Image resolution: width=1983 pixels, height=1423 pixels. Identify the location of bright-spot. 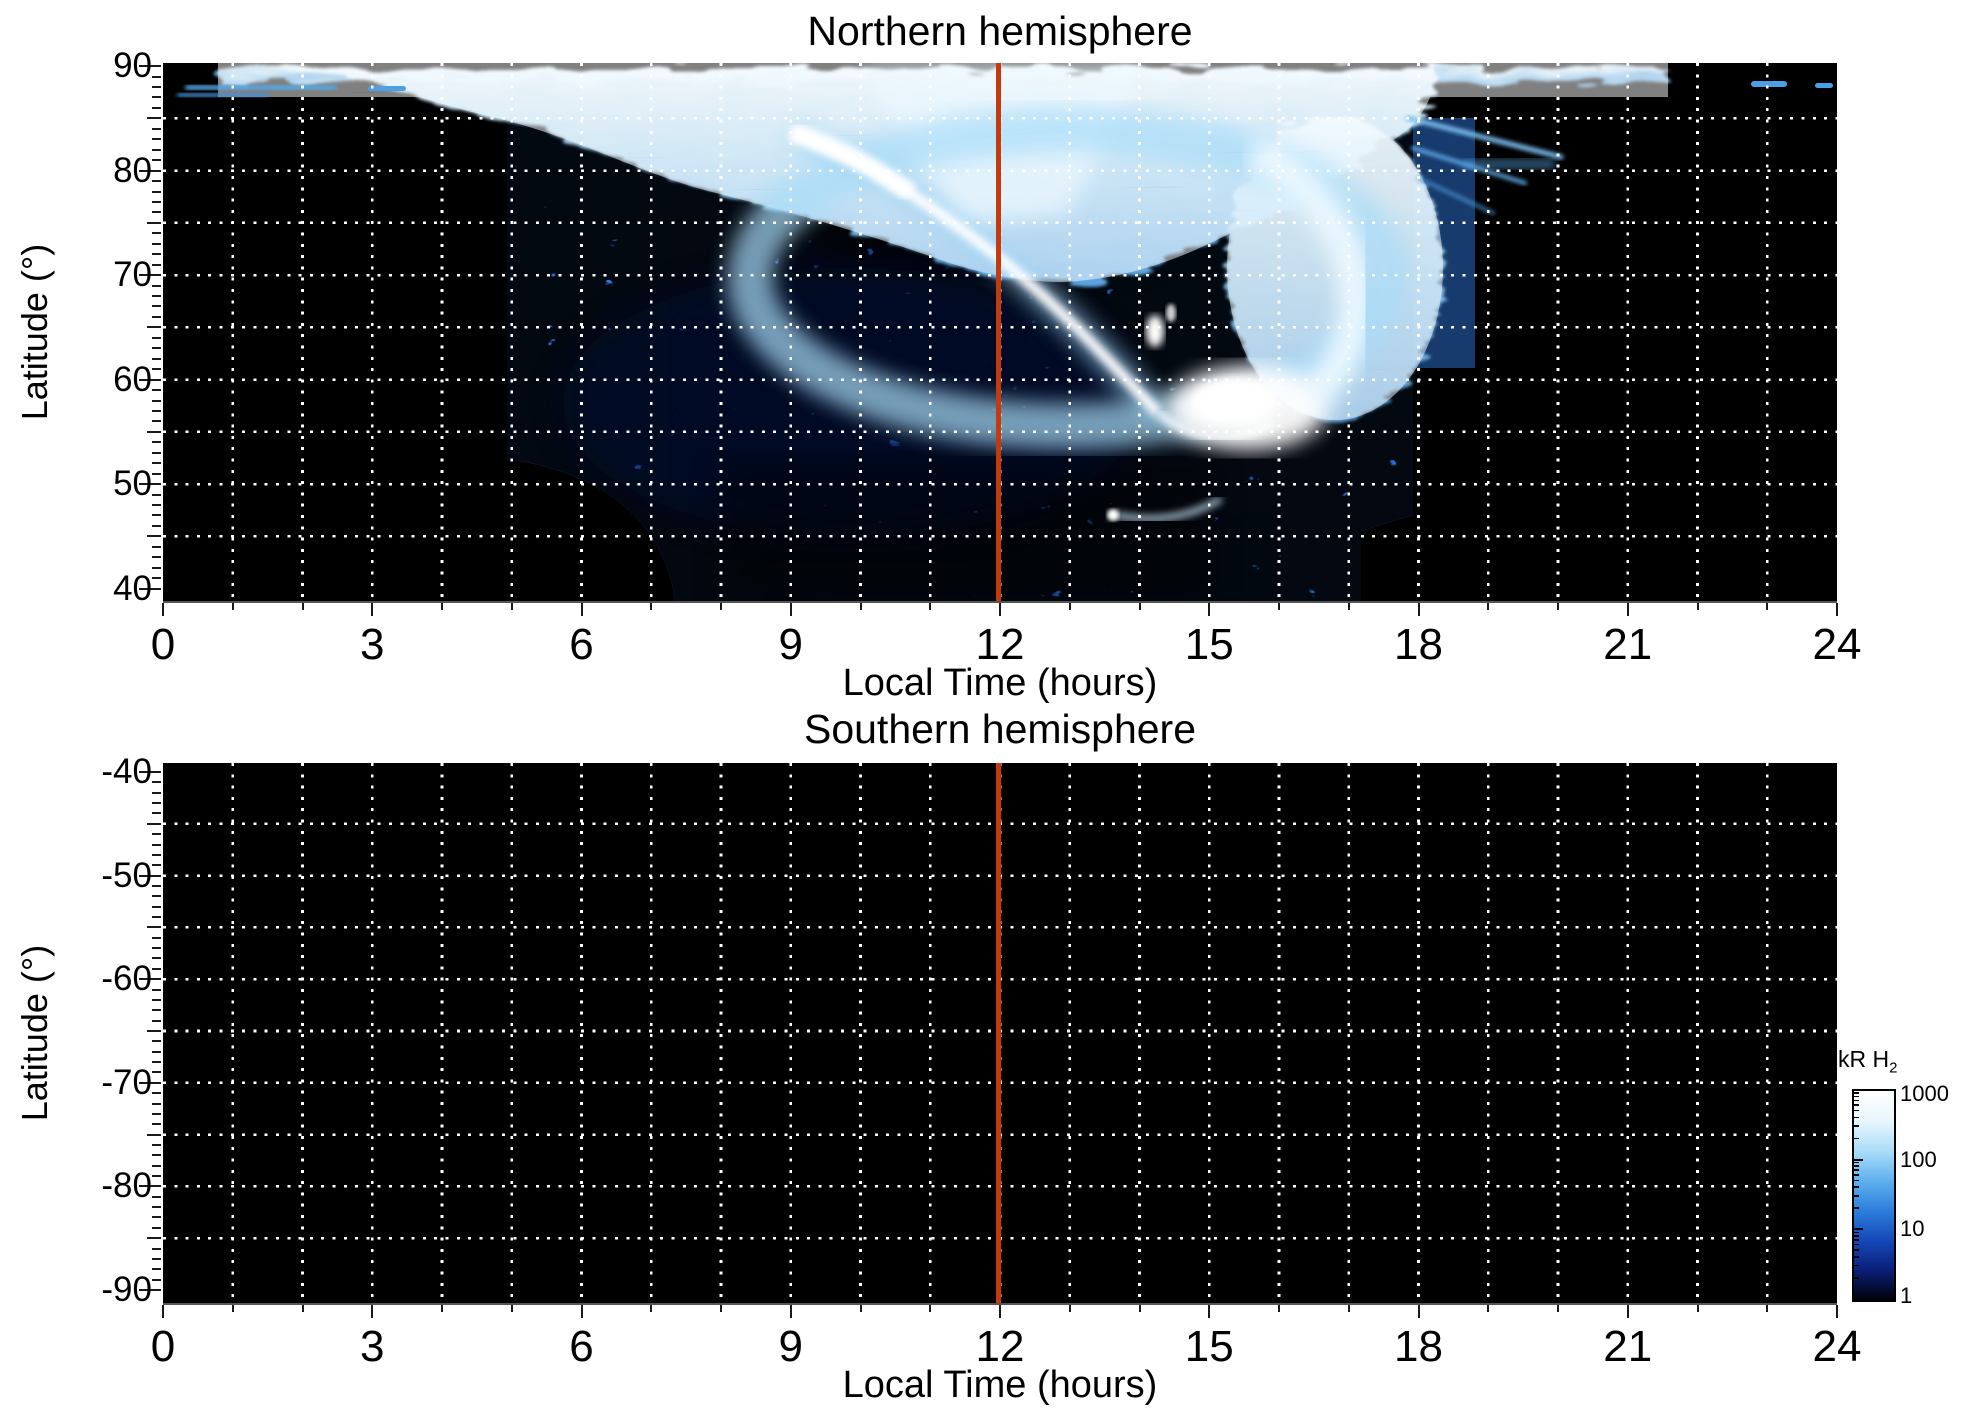
(1161, 325).